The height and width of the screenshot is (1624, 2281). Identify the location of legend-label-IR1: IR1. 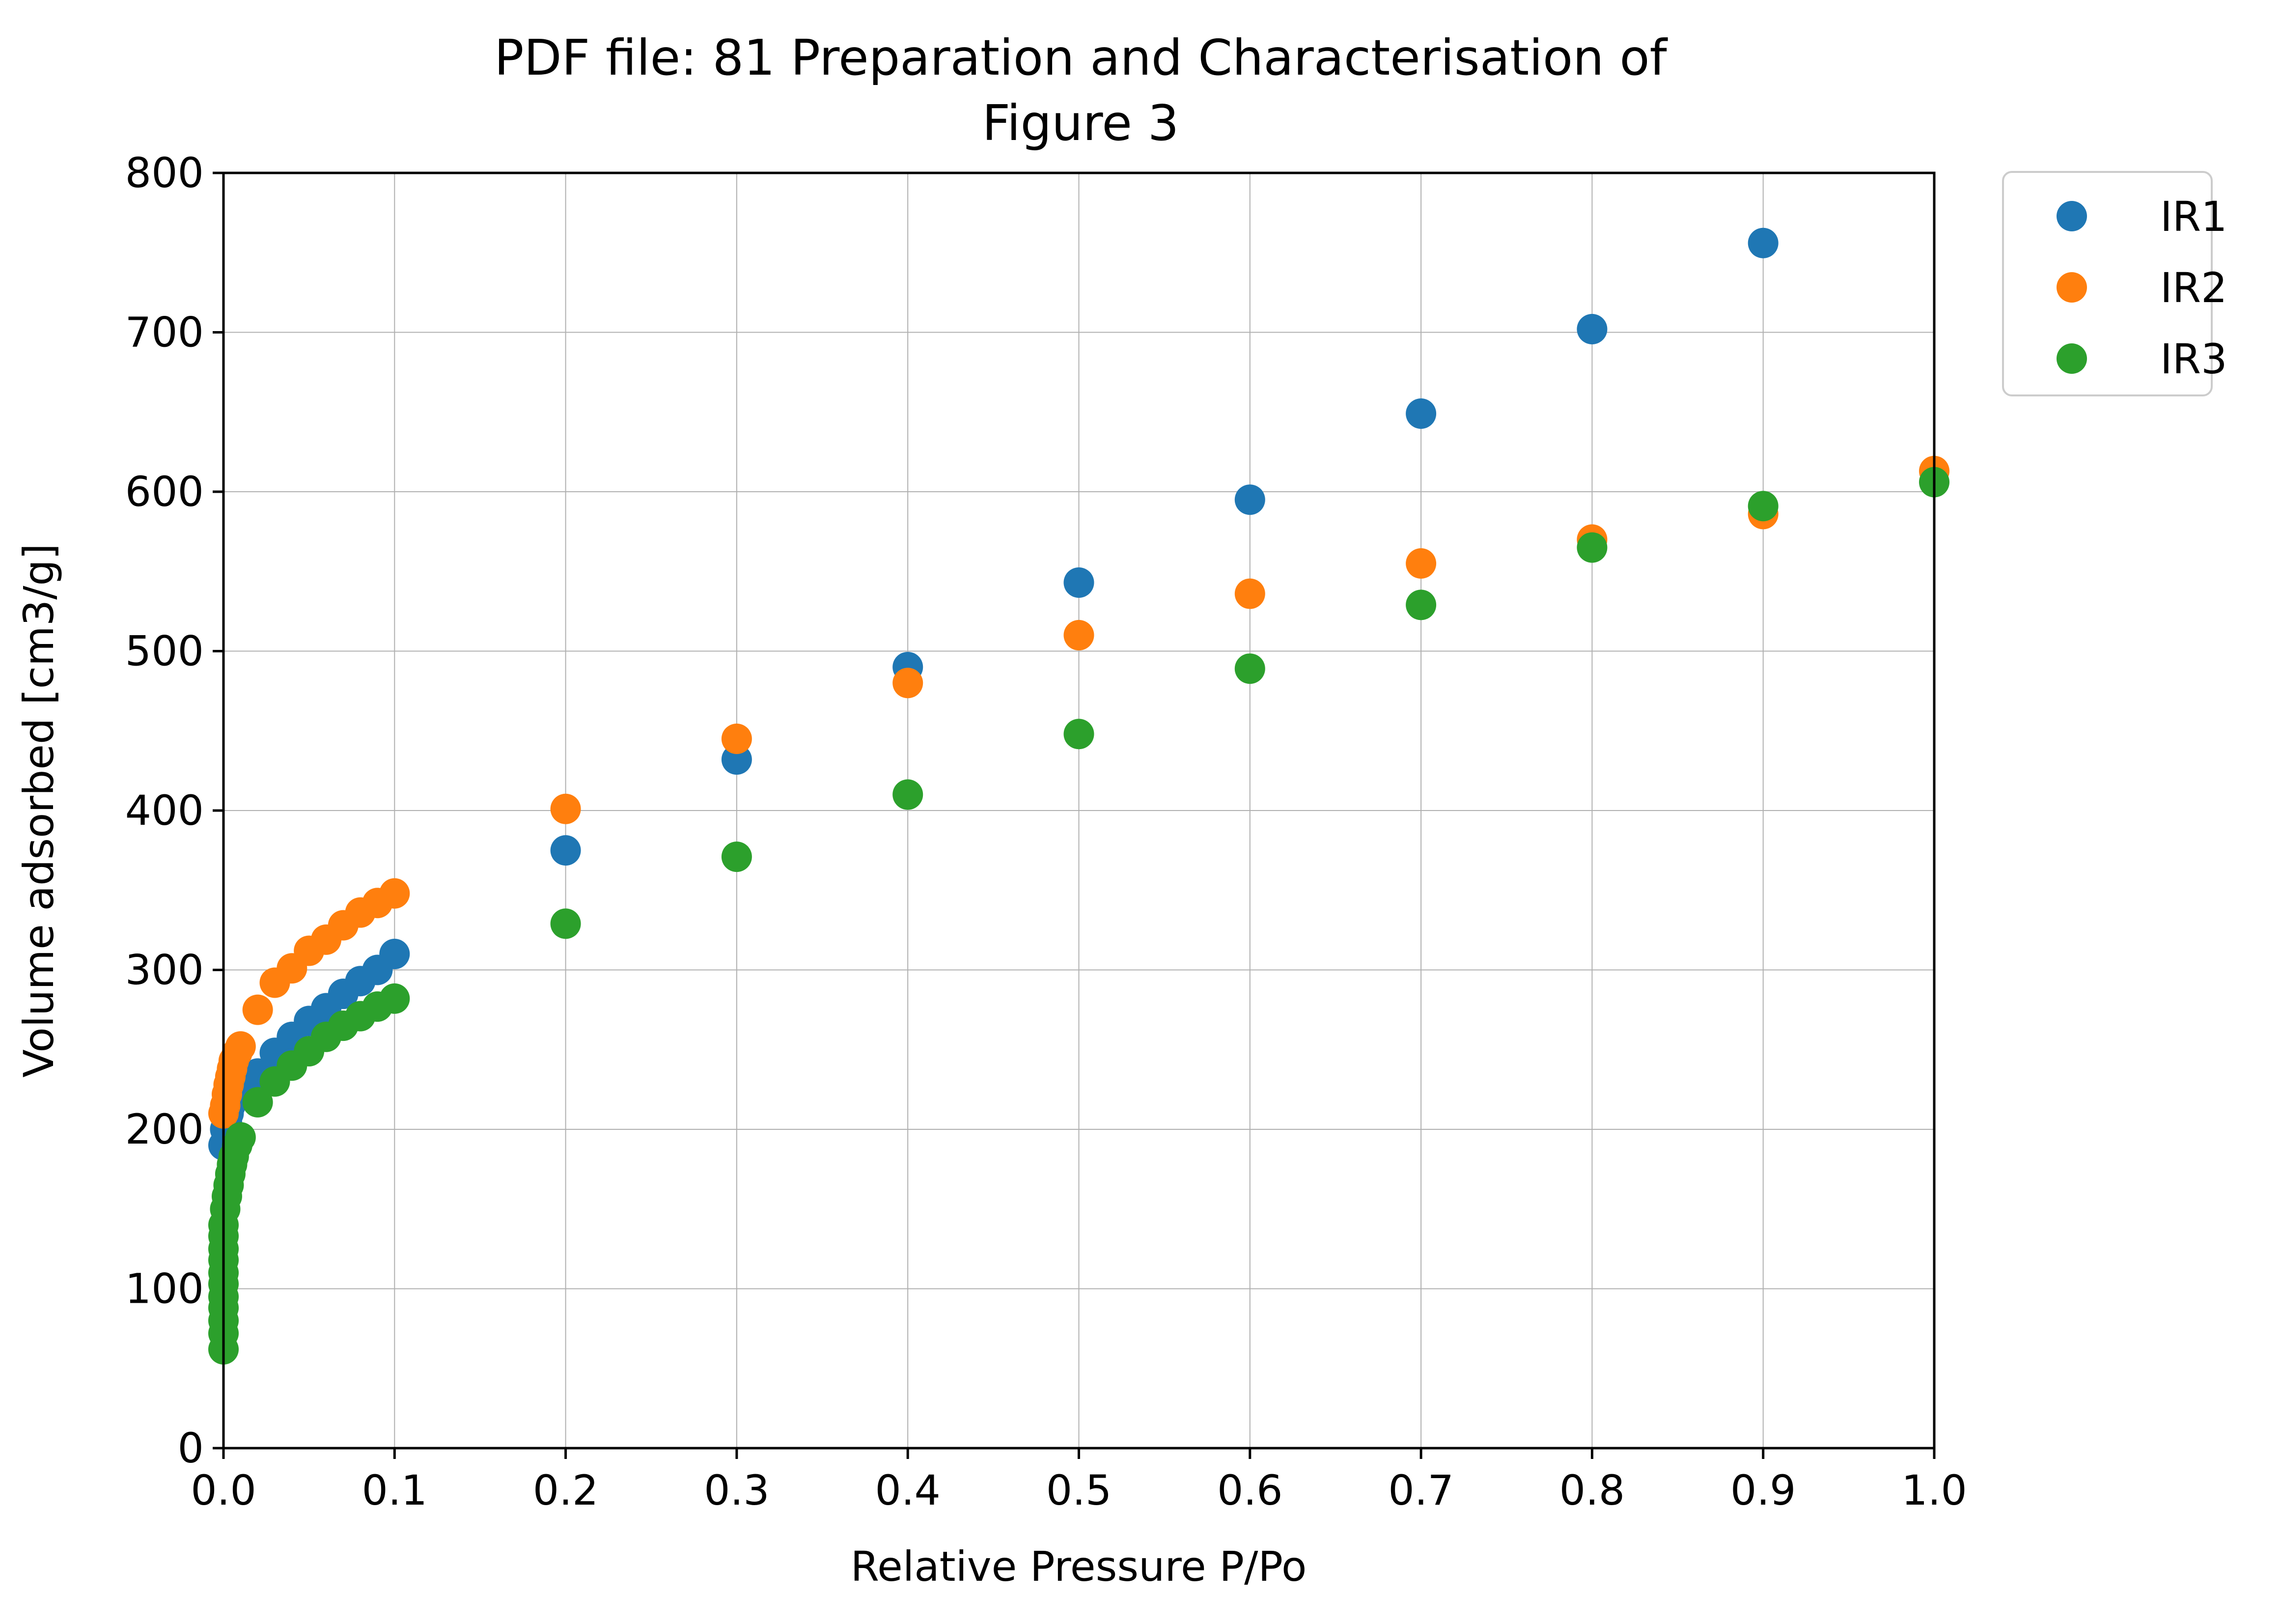
(2193, 217).